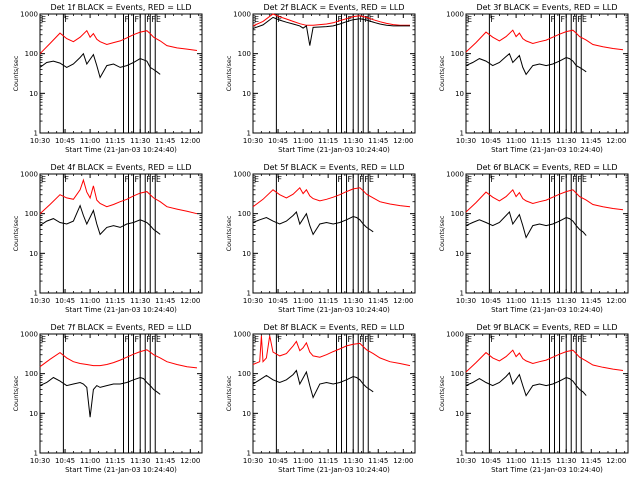 This screenshot has height=480, width=640. I want to click on panel-title: Det 6f BLACK = Events, RED = LLD, so click(546, 167).